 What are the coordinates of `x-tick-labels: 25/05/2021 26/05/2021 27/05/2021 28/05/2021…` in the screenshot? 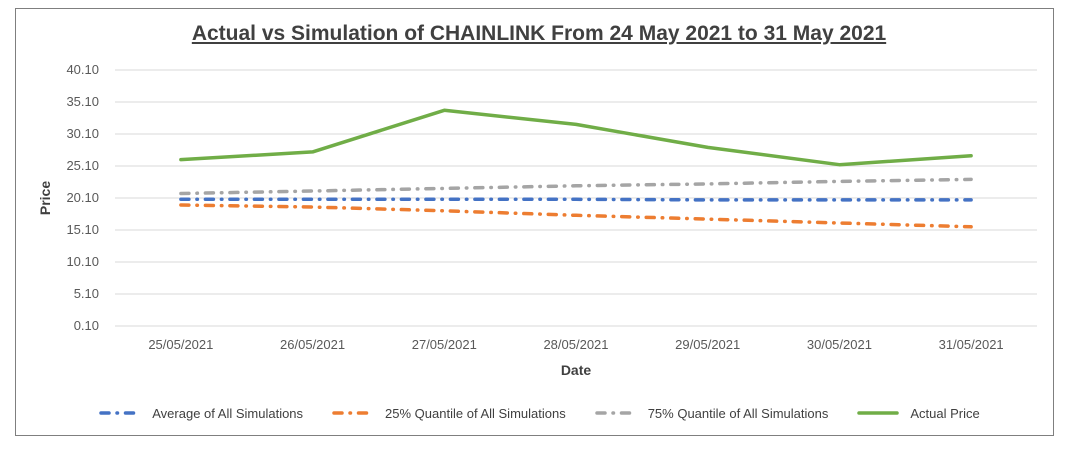 It's located at (575, 344).